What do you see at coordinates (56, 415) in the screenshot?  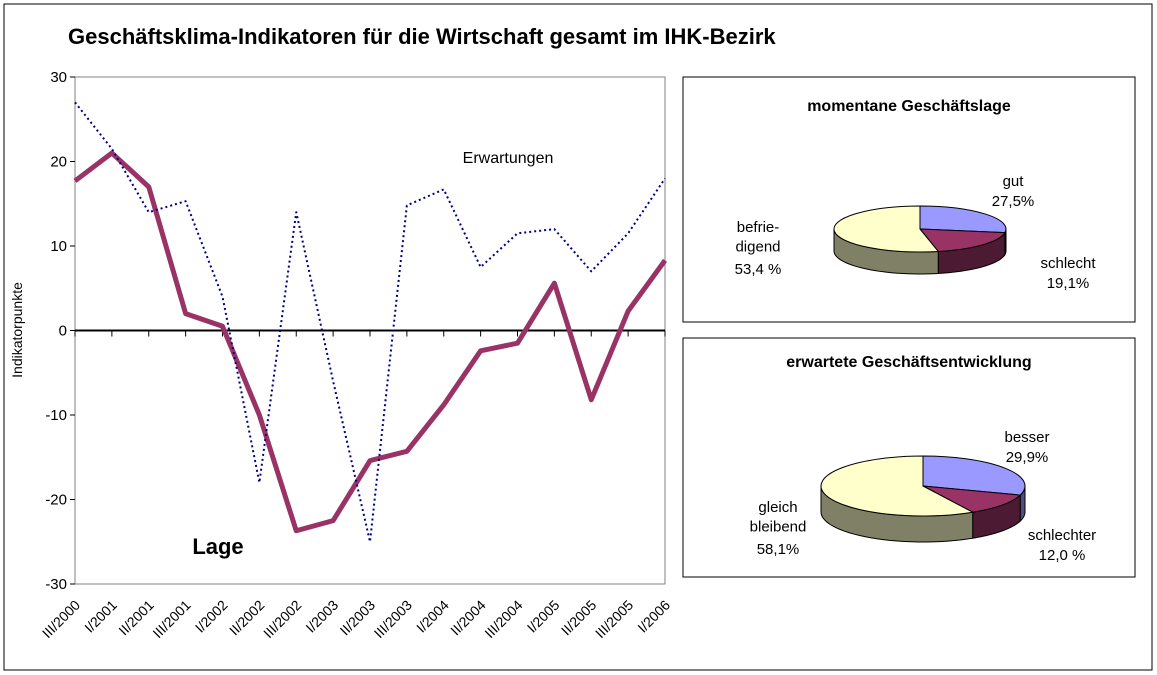 I see `y-tick-label: -10` at bounding box center [56, 415].